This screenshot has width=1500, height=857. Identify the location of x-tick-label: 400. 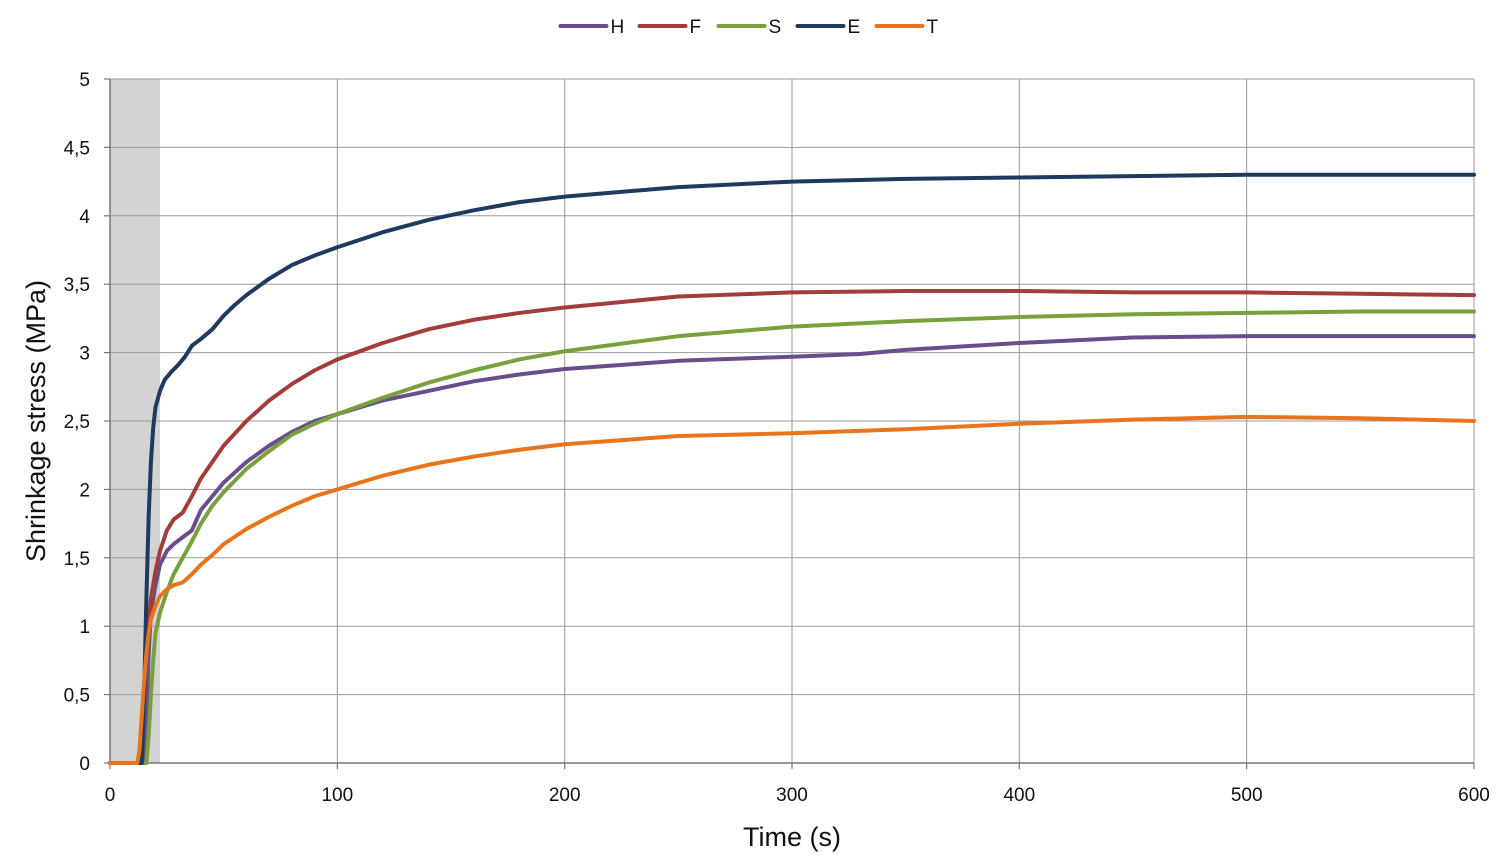
(1019, 795).